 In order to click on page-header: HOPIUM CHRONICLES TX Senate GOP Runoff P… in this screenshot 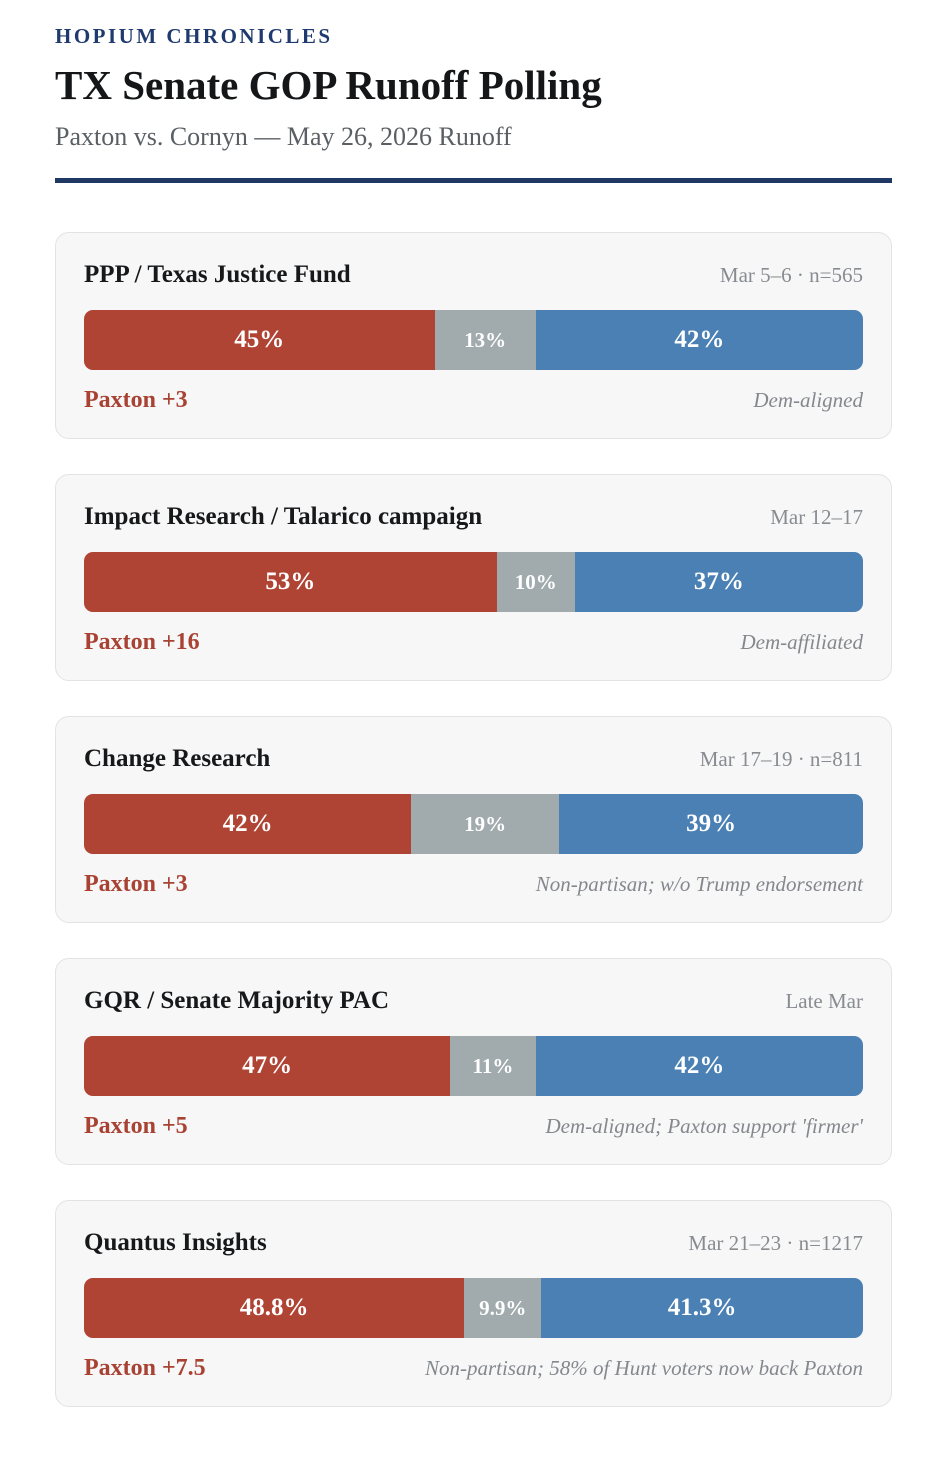, I will do `click(473, 104)`.